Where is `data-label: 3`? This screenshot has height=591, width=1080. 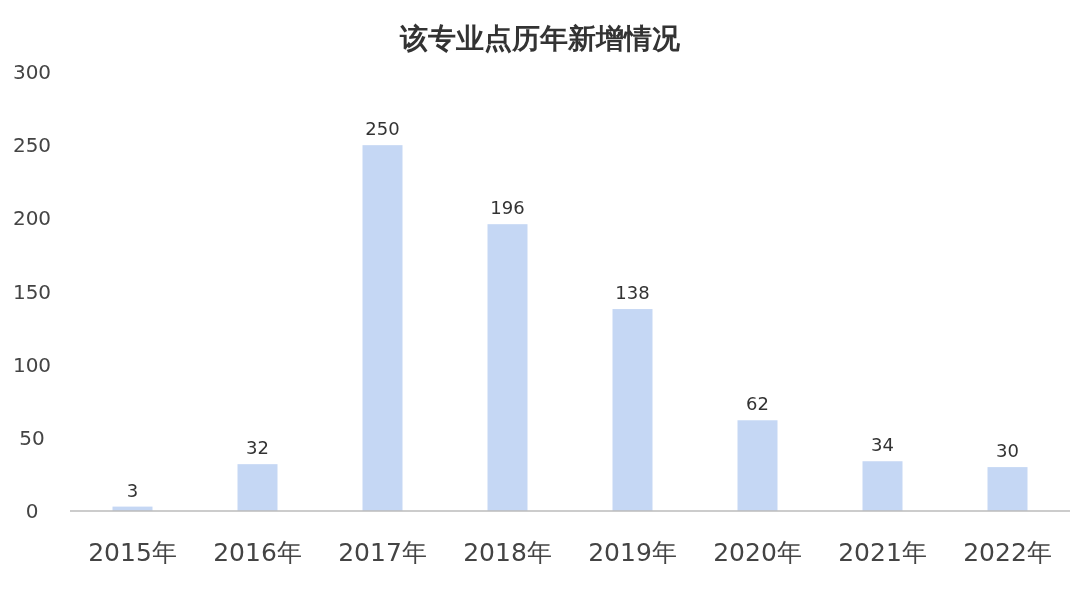 data-label: 3 is located at coordinates (132, 490).